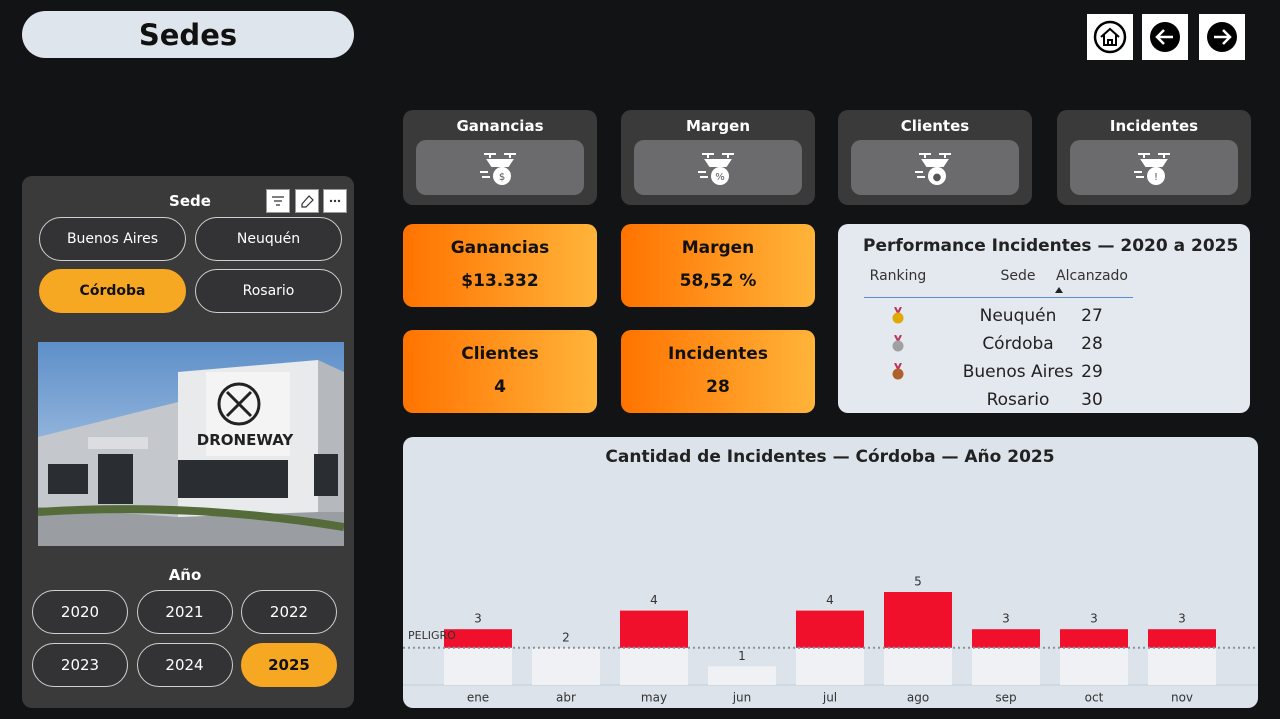 The width and height of the screenshot is (1280, 719). I want to click on drone-icon: $, so click(498, 168).